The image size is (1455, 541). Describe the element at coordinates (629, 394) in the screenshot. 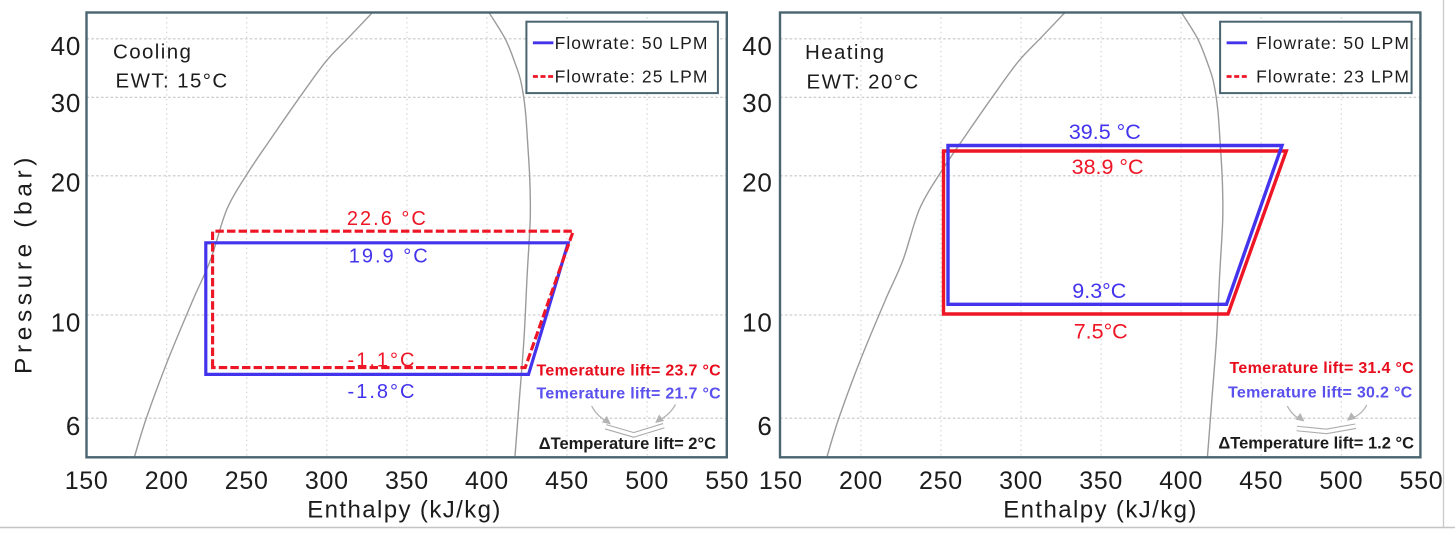

I see `svg-text: Temerature lift= 21.7 °C` at that location.